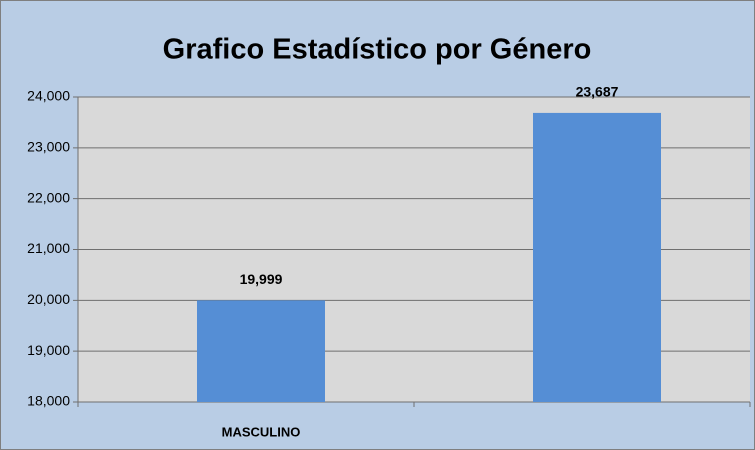  I want to click on y-tick-label: 22,000, so click(48, 197).